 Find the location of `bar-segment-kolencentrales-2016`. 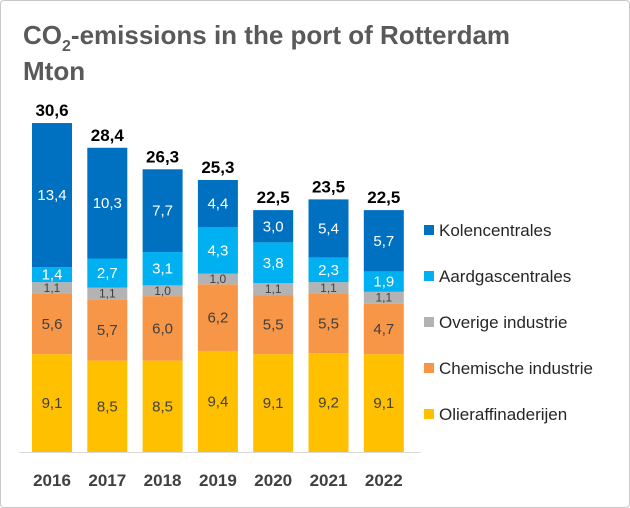

bar-segment-kolencentrales-2016 is located at coordinates (52, 195).